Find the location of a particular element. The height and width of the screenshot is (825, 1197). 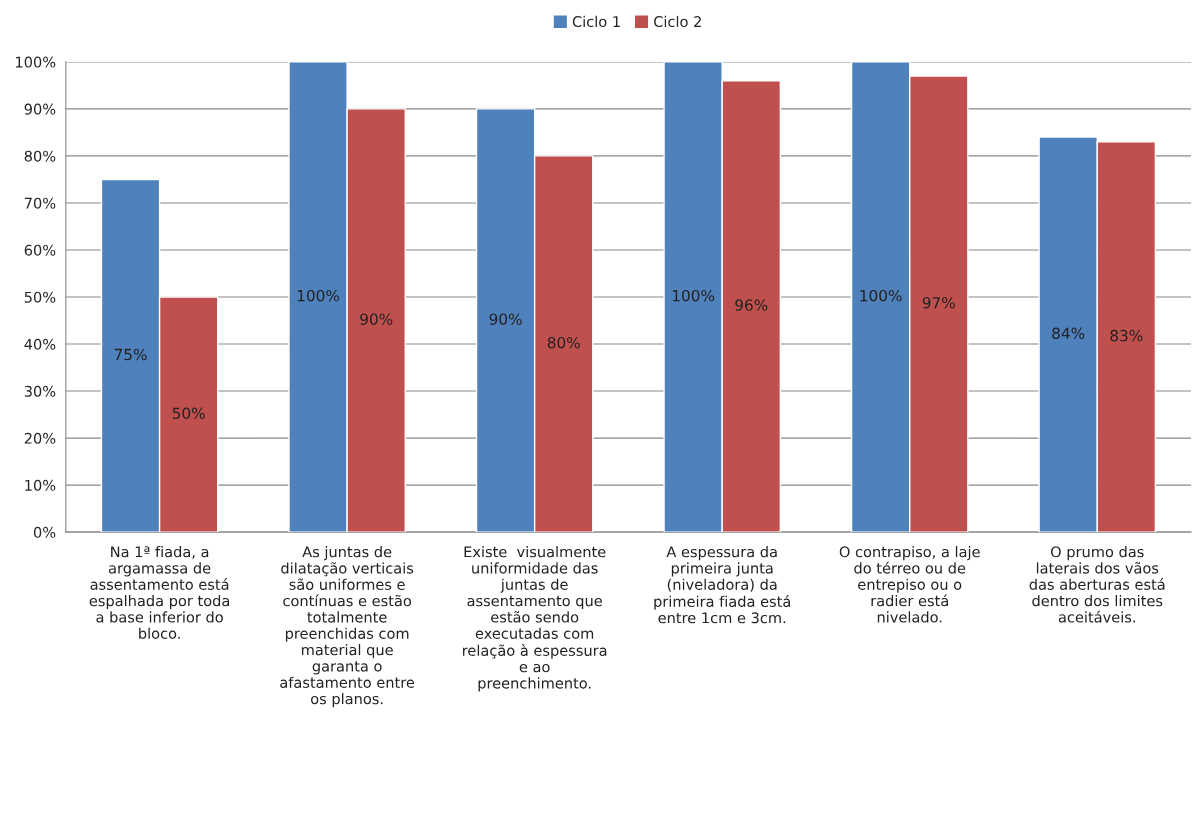

y-tick-label: 40% is located at coordinates (40, 344).